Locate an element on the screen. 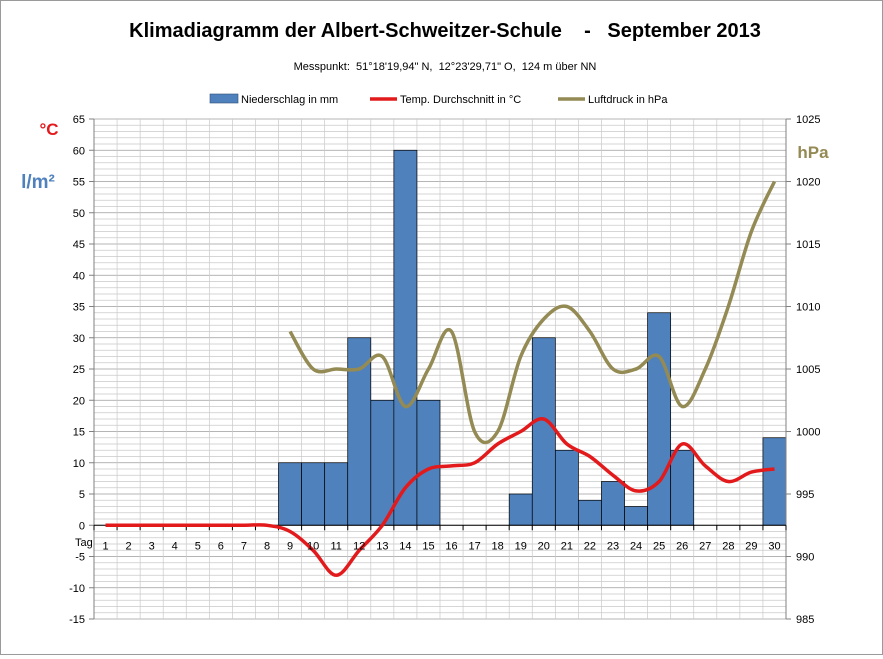 Image resolution: width=883 pixels, height=659 pixels. y2-tick-label: 1000 is located at coordinates (808, 433).